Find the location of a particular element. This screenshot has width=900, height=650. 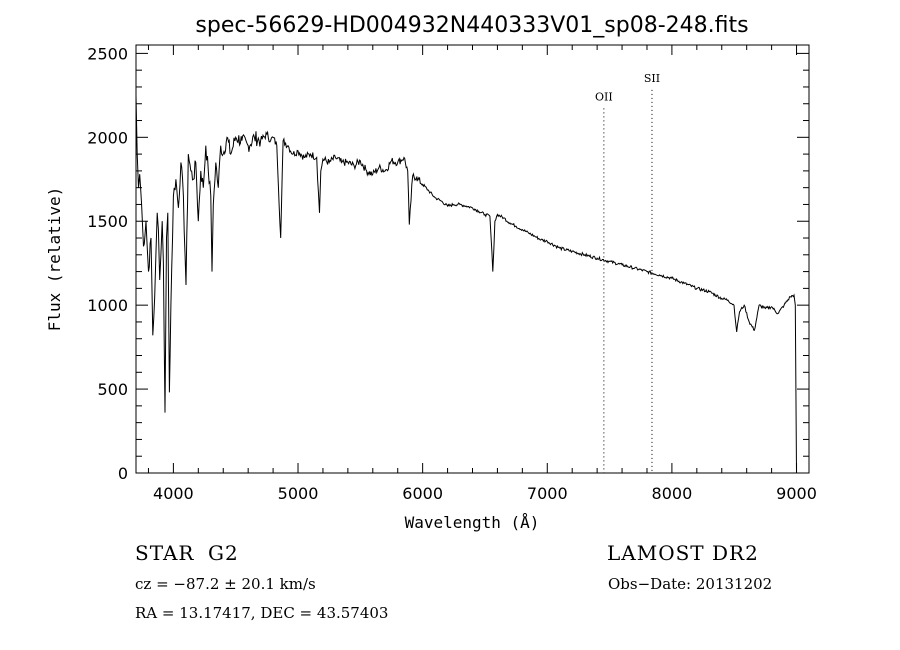

x-tick-label: 7000 is located at coordinates (547, 493).